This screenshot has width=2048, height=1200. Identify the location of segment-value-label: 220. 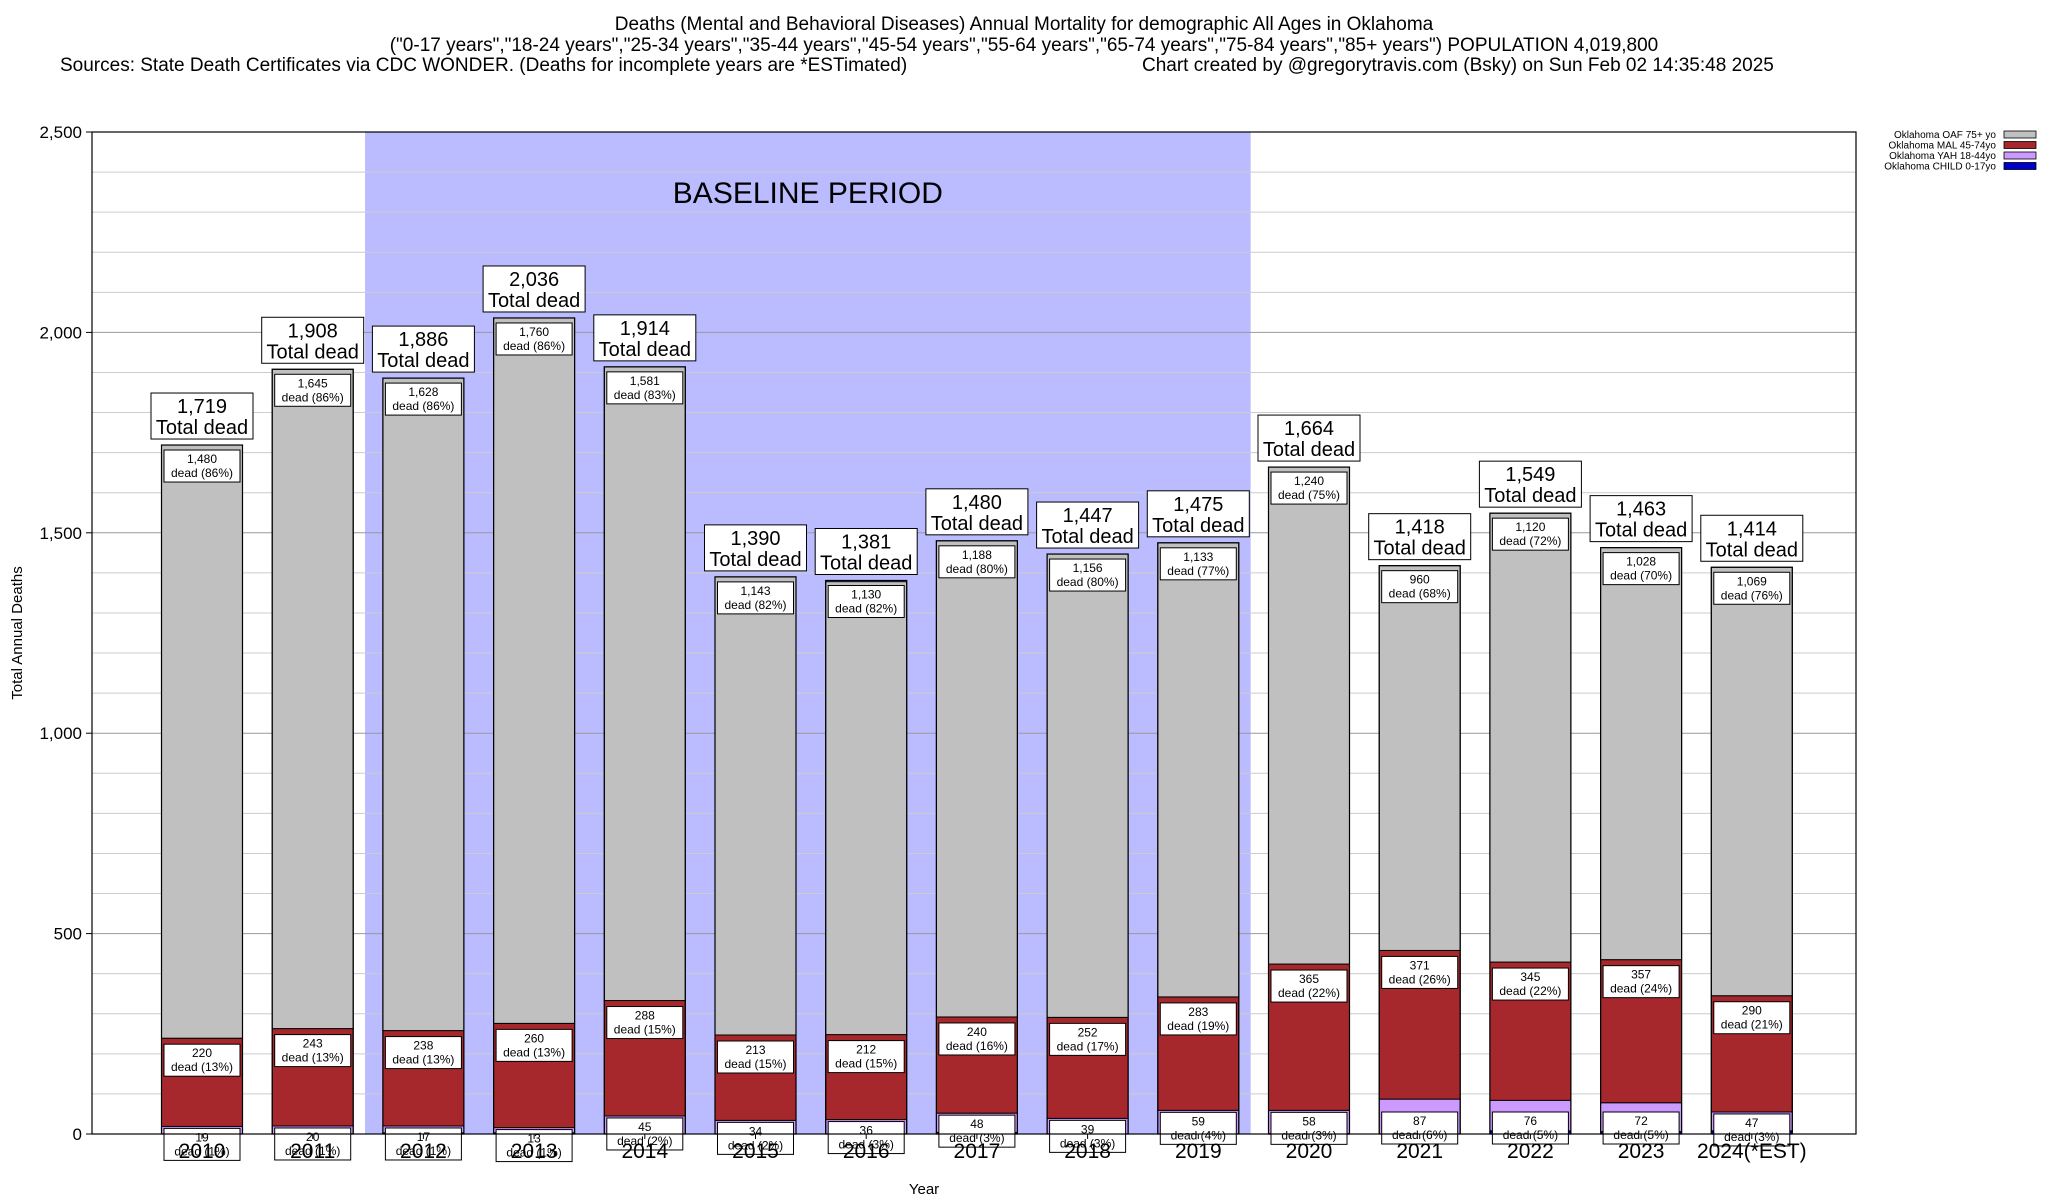
(202, 1053).